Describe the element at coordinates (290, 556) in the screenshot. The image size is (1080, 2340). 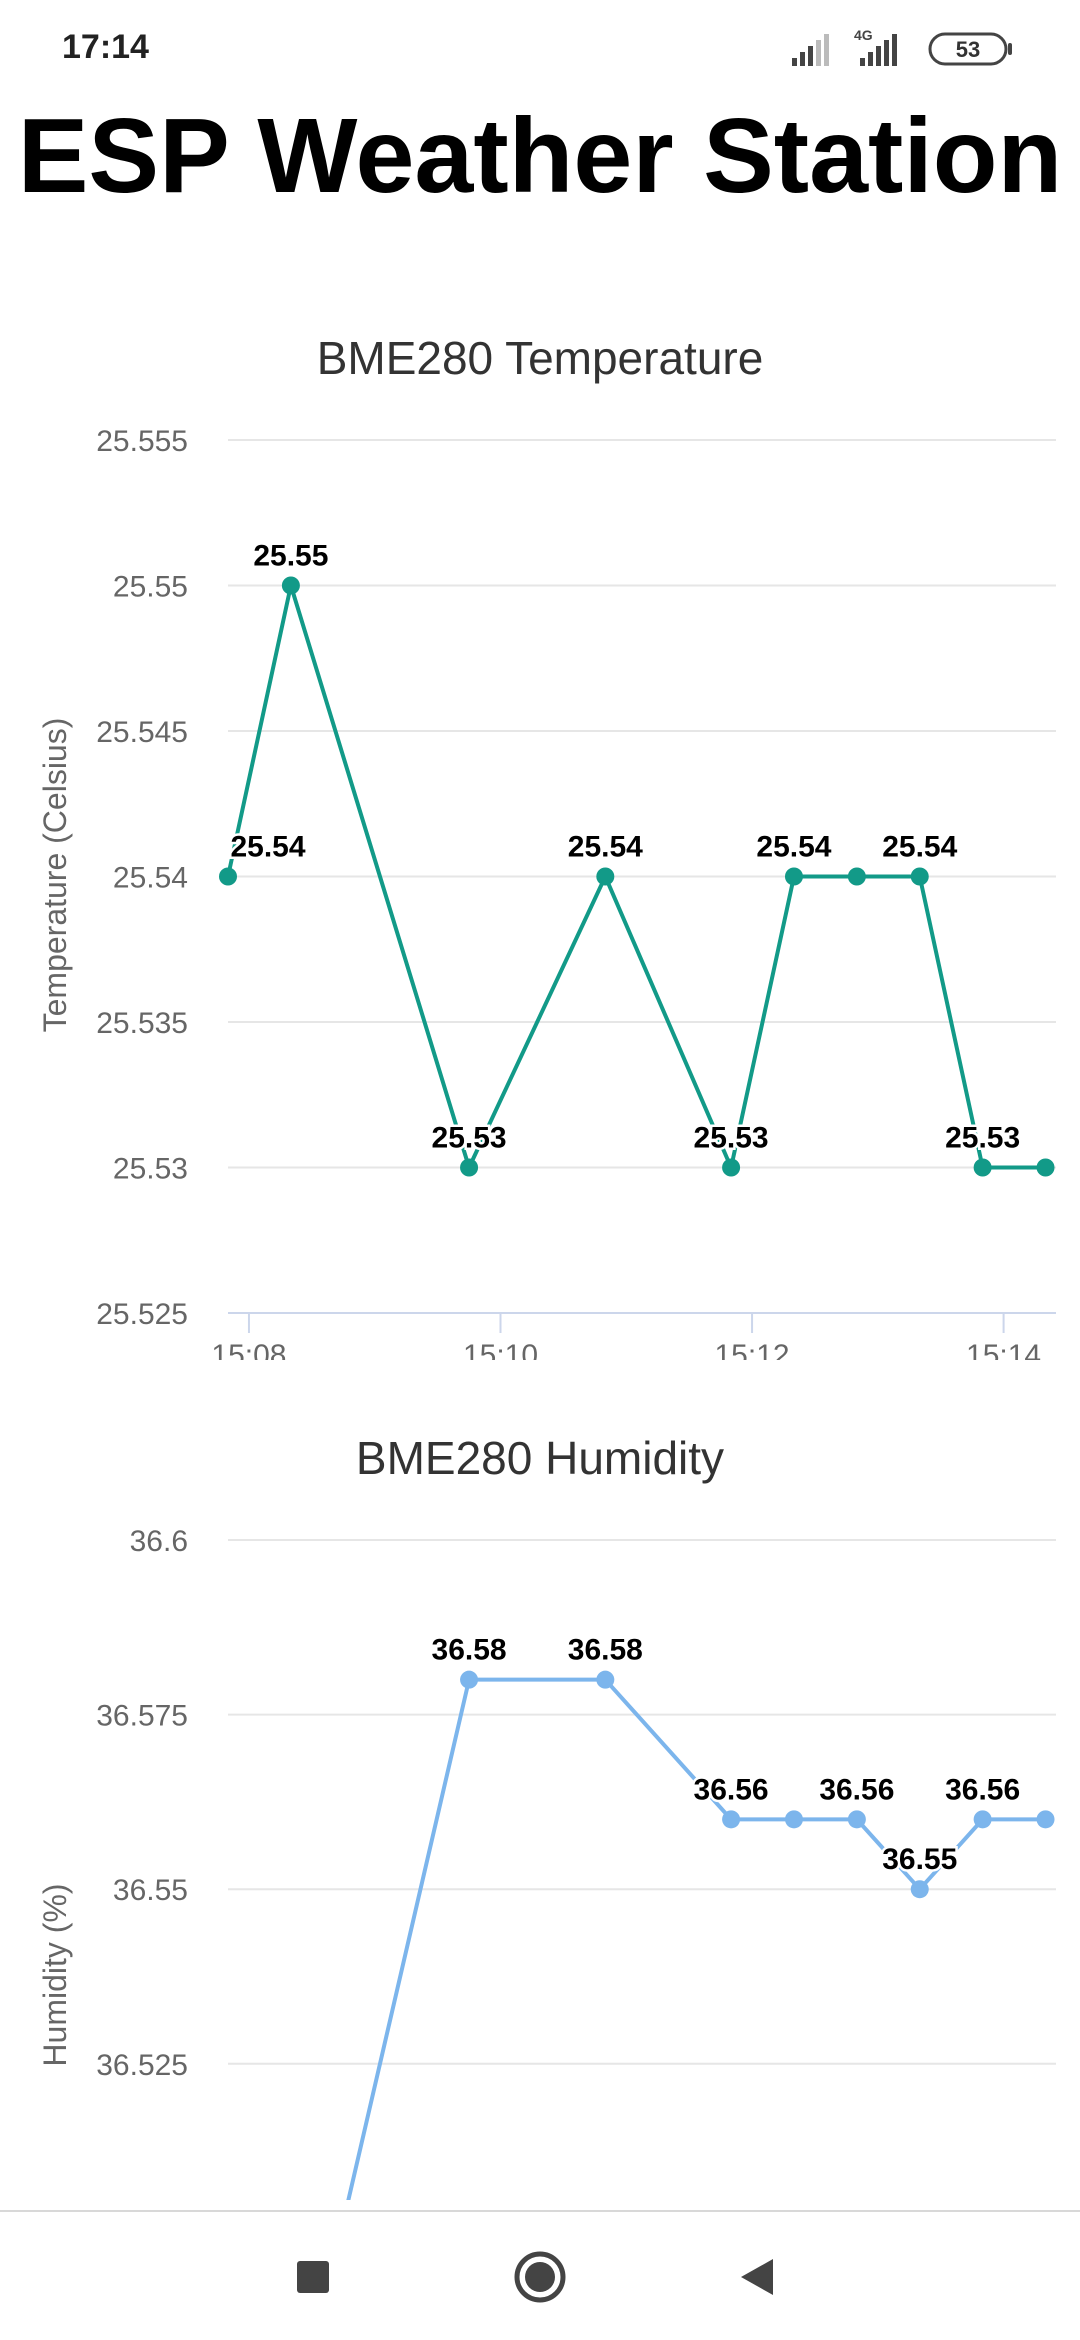
I see `data-label: 25.55` at that location.